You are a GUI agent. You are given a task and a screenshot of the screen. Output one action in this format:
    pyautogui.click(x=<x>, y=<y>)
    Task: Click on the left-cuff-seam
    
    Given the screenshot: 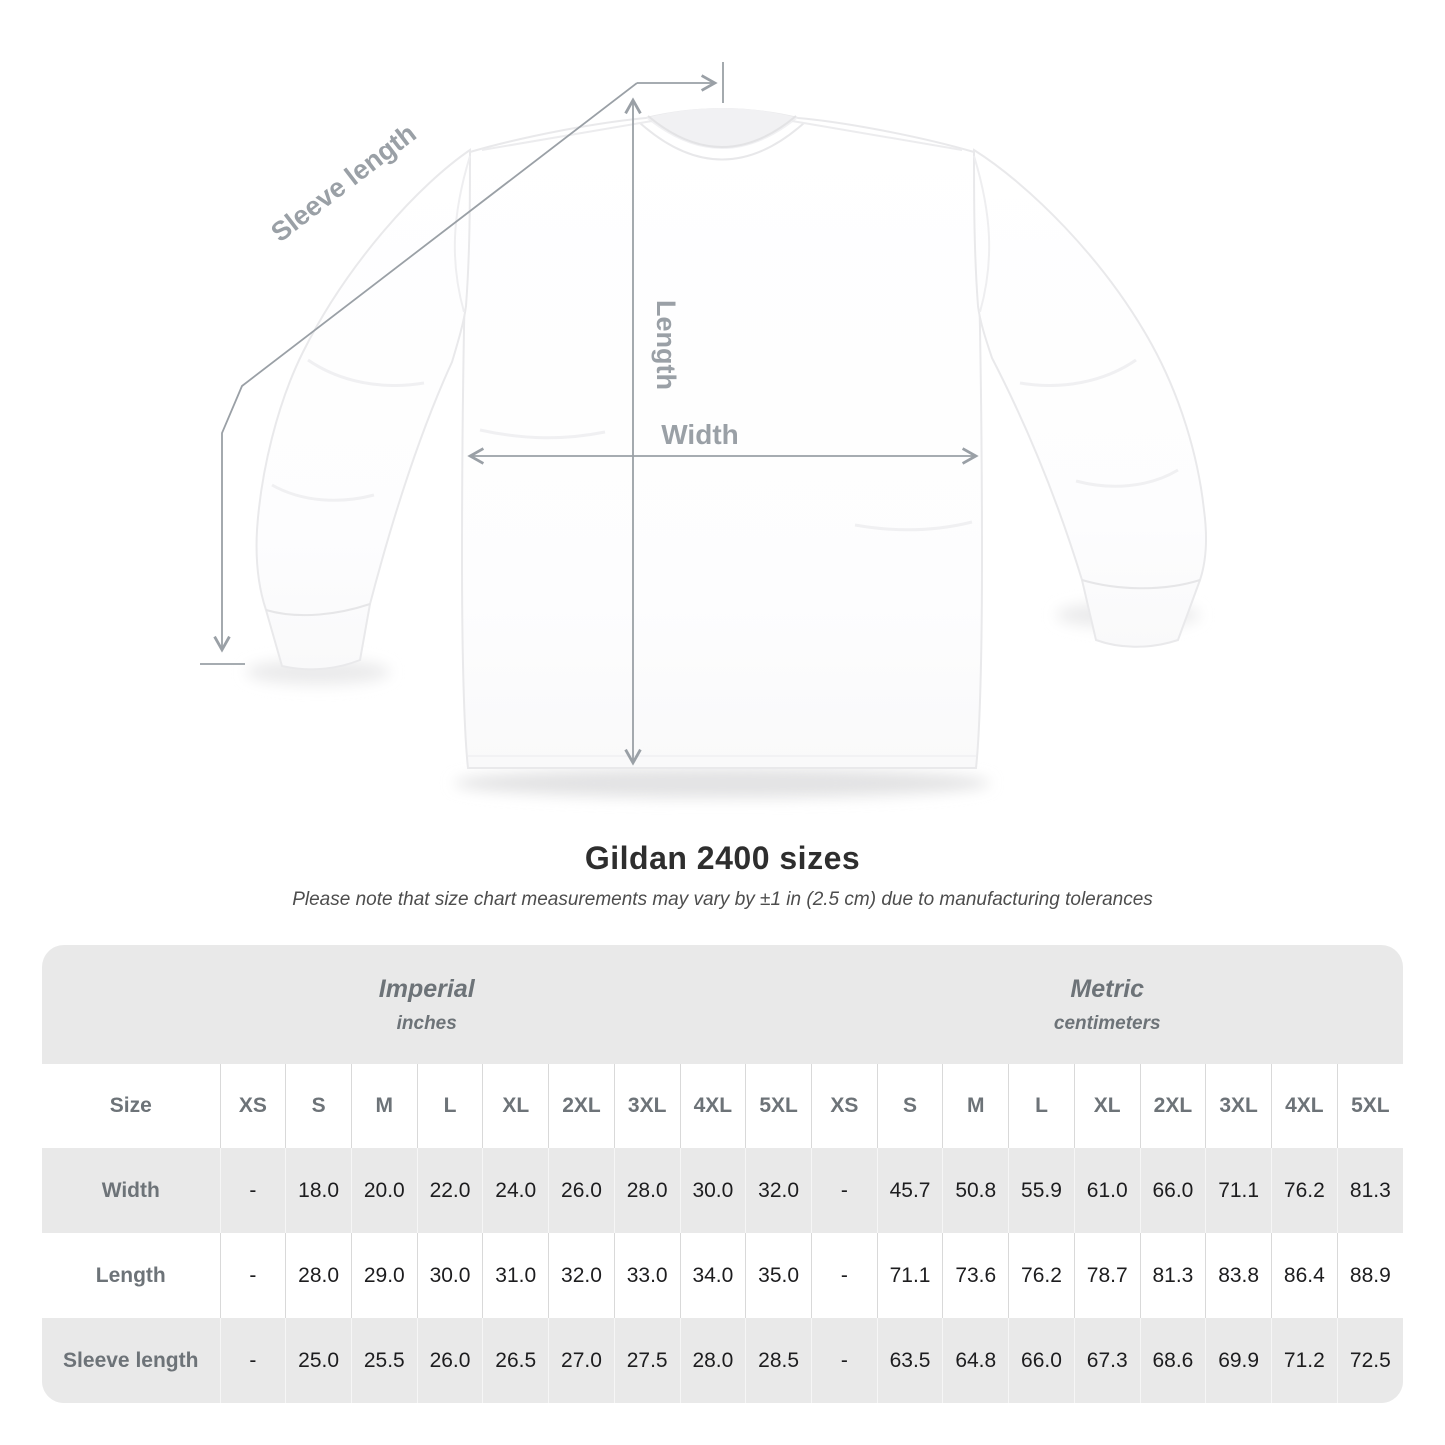 What is the action you would take?
    pyautogui.click(x=318, y=610)
    